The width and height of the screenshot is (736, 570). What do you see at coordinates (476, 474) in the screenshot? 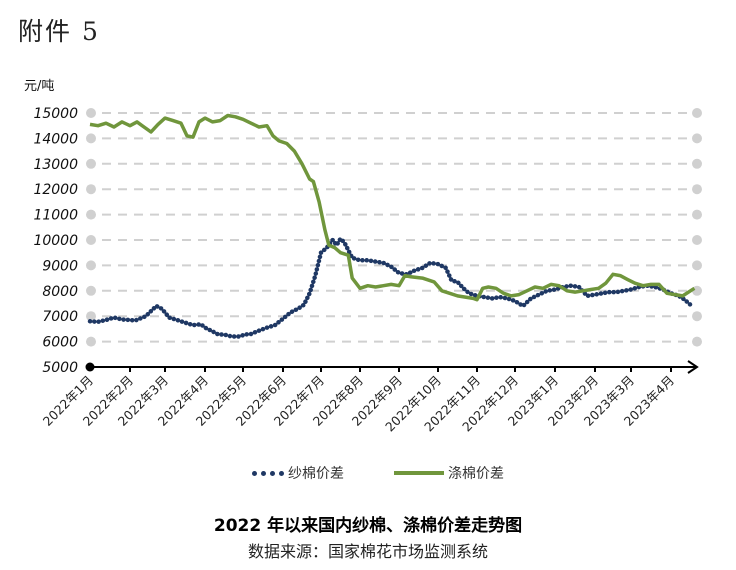
I see `legend-label: 涤棉价差` at bounding box center [476, 474].